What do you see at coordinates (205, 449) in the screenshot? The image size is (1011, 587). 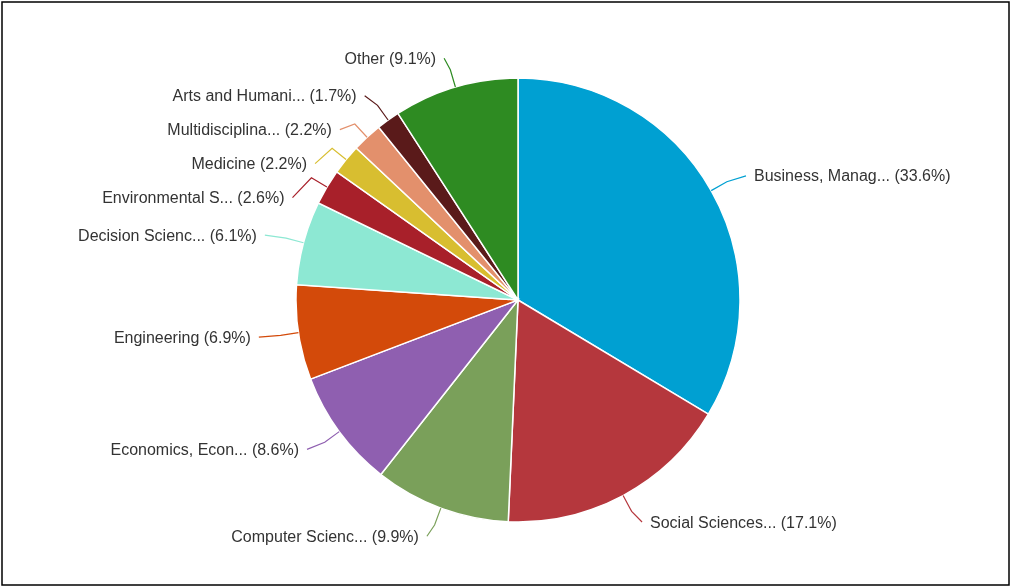 I see `slice-label: Economics, Econ... (8.6%)` at bounding box center [205, 449].